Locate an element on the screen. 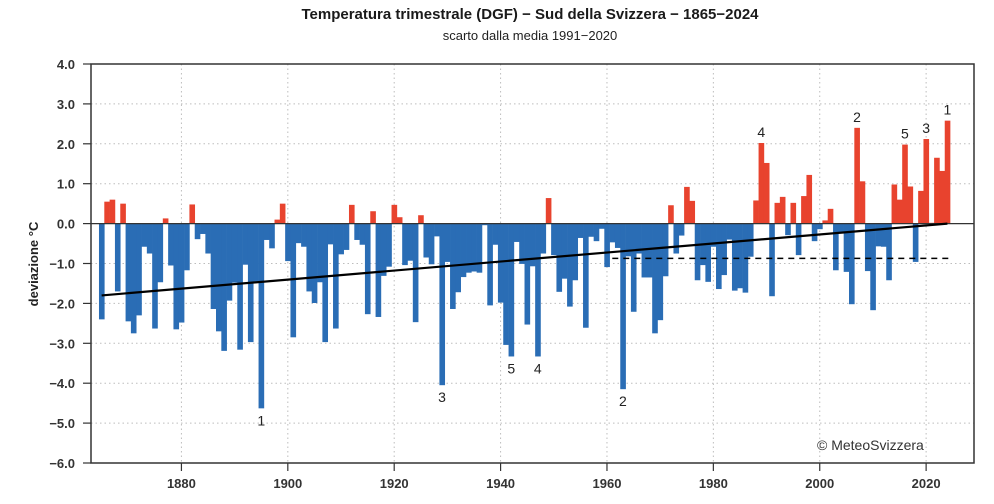  x-tick-label: 1880 is located at coordinates (181, 483).